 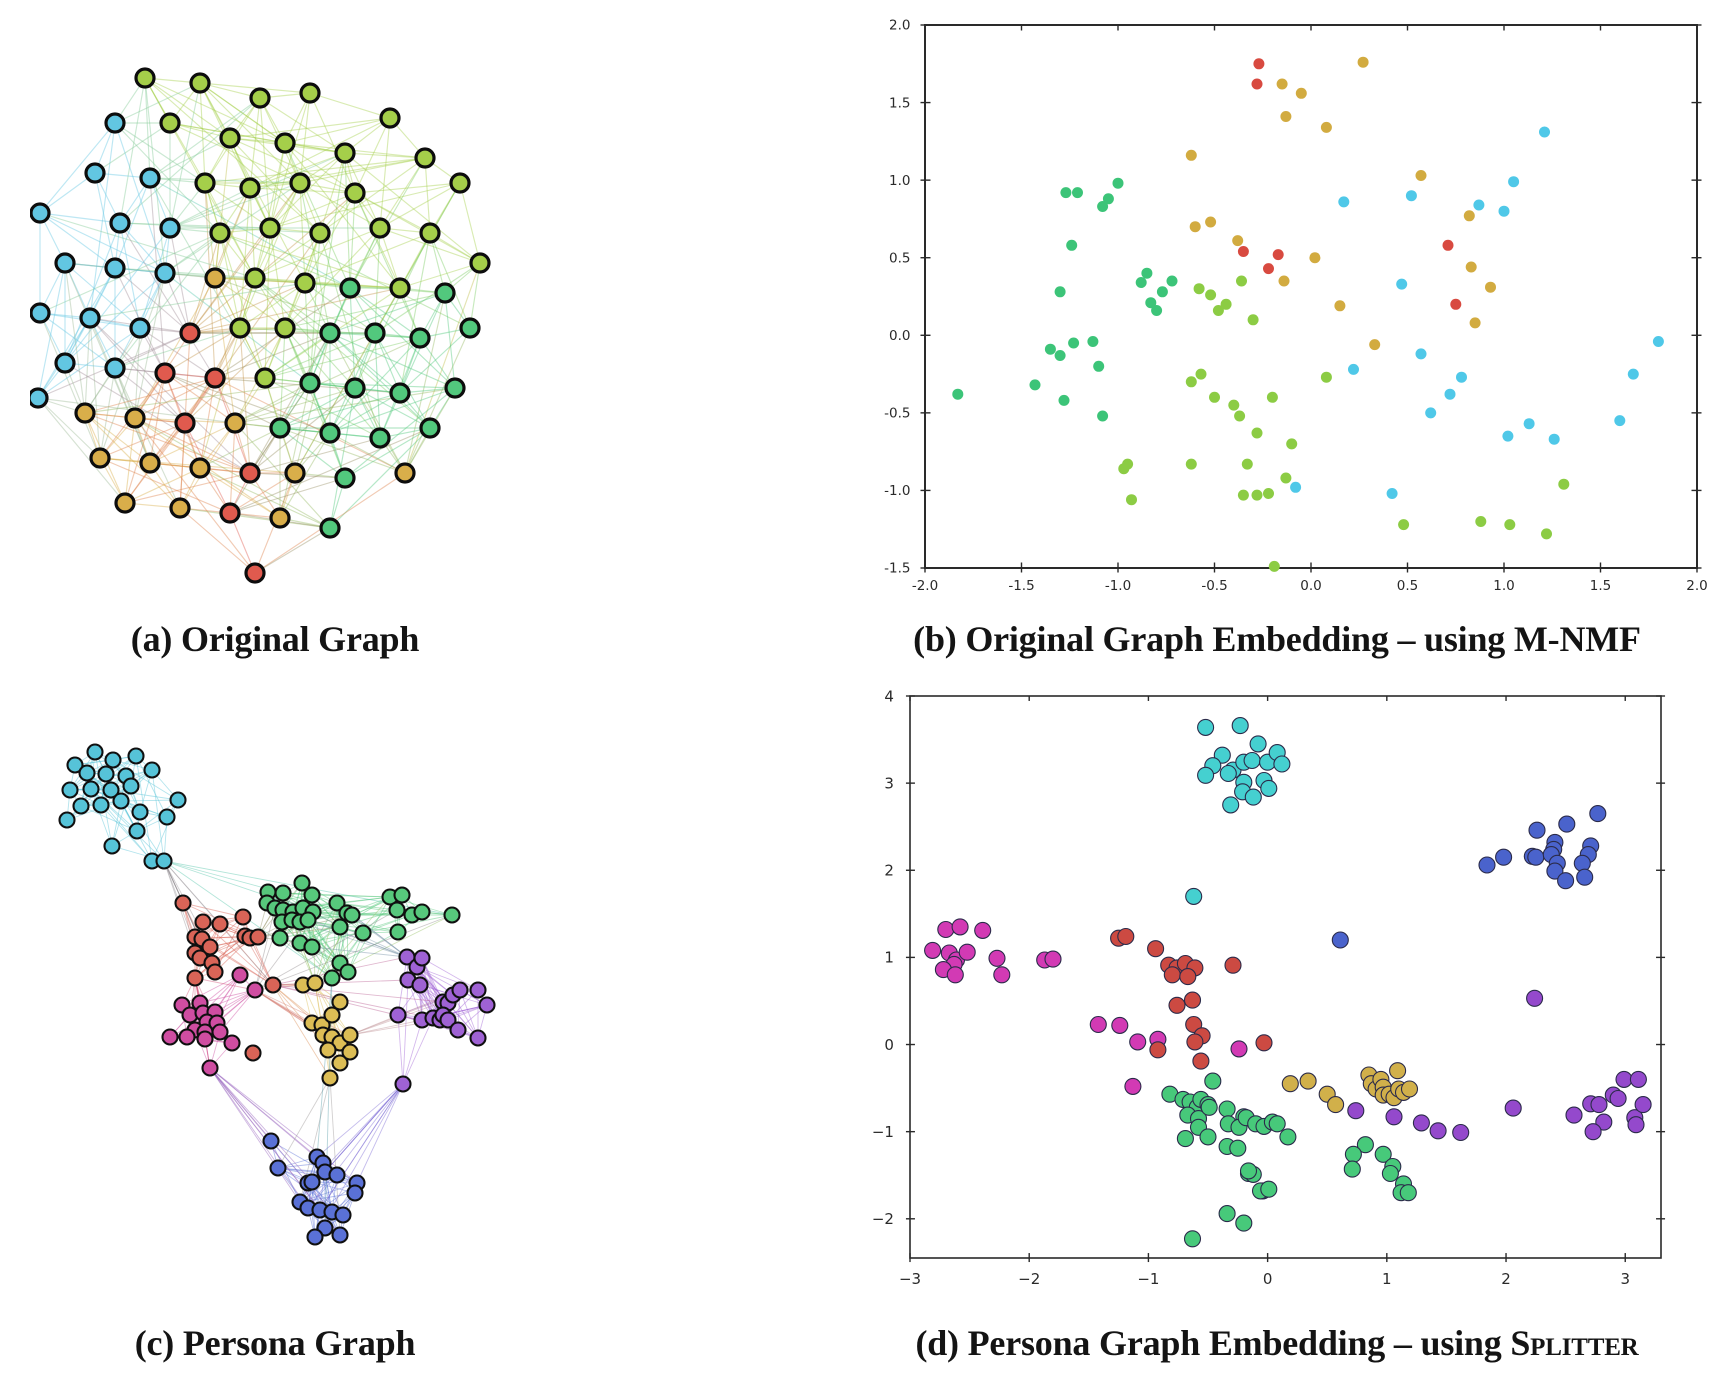 I want to click on x-tick-label: −2, so click(x=1029, y=1279).